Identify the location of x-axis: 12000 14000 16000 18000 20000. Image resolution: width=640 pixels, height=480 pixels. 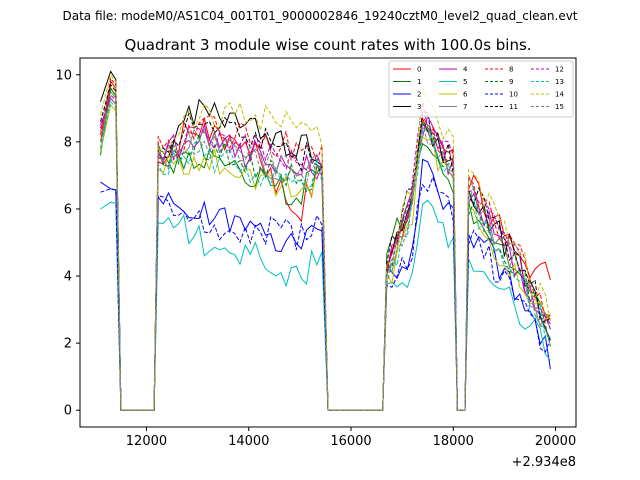
(351, 438).